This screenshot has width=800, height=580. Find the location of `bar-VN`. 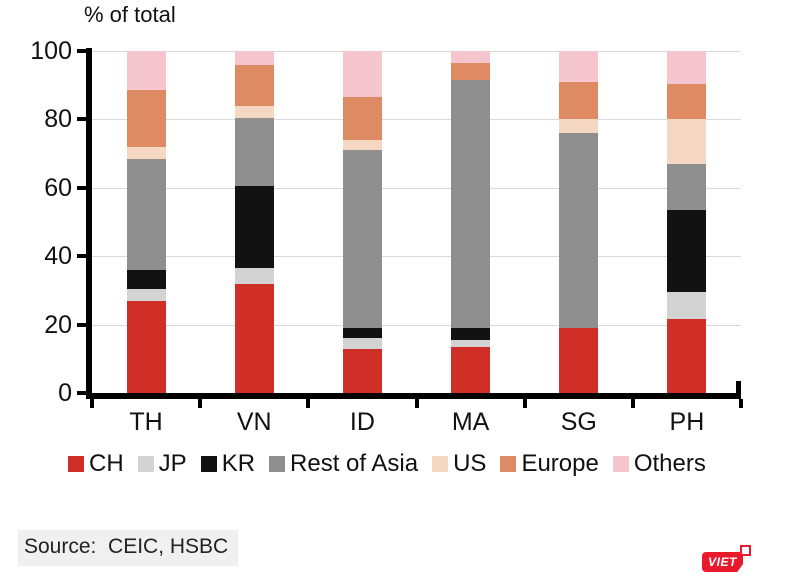

bar-VN is located at coordinates (254, 222).